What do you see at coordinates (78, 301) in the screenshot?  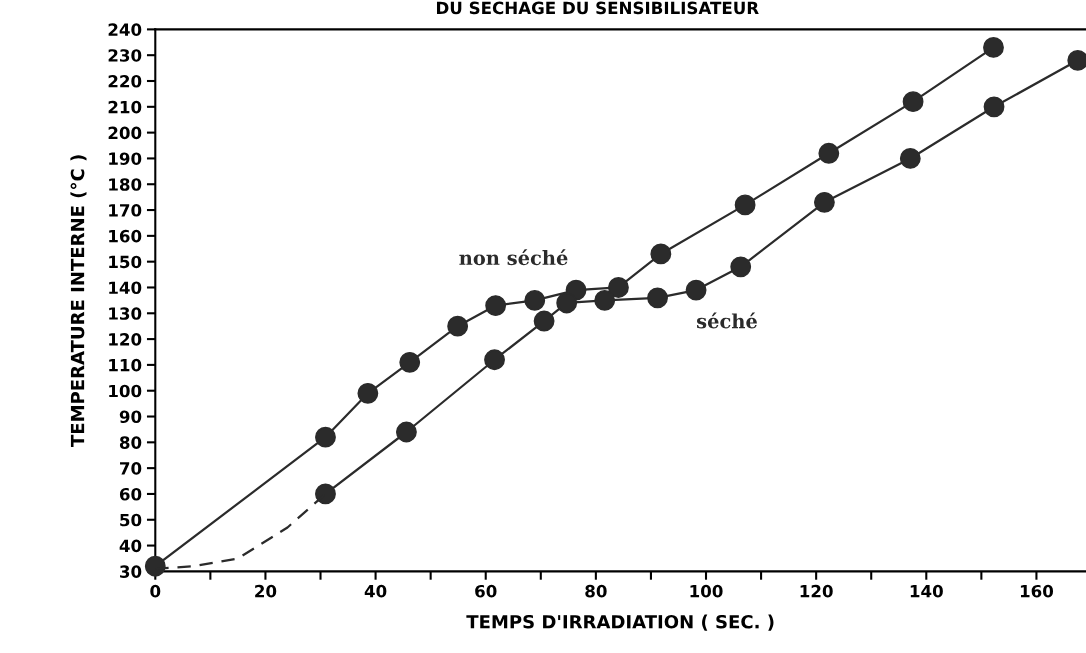 I see `y-axis-title: TEMPERATURE INTERNE (°C )` at bounding box center [78, 301].